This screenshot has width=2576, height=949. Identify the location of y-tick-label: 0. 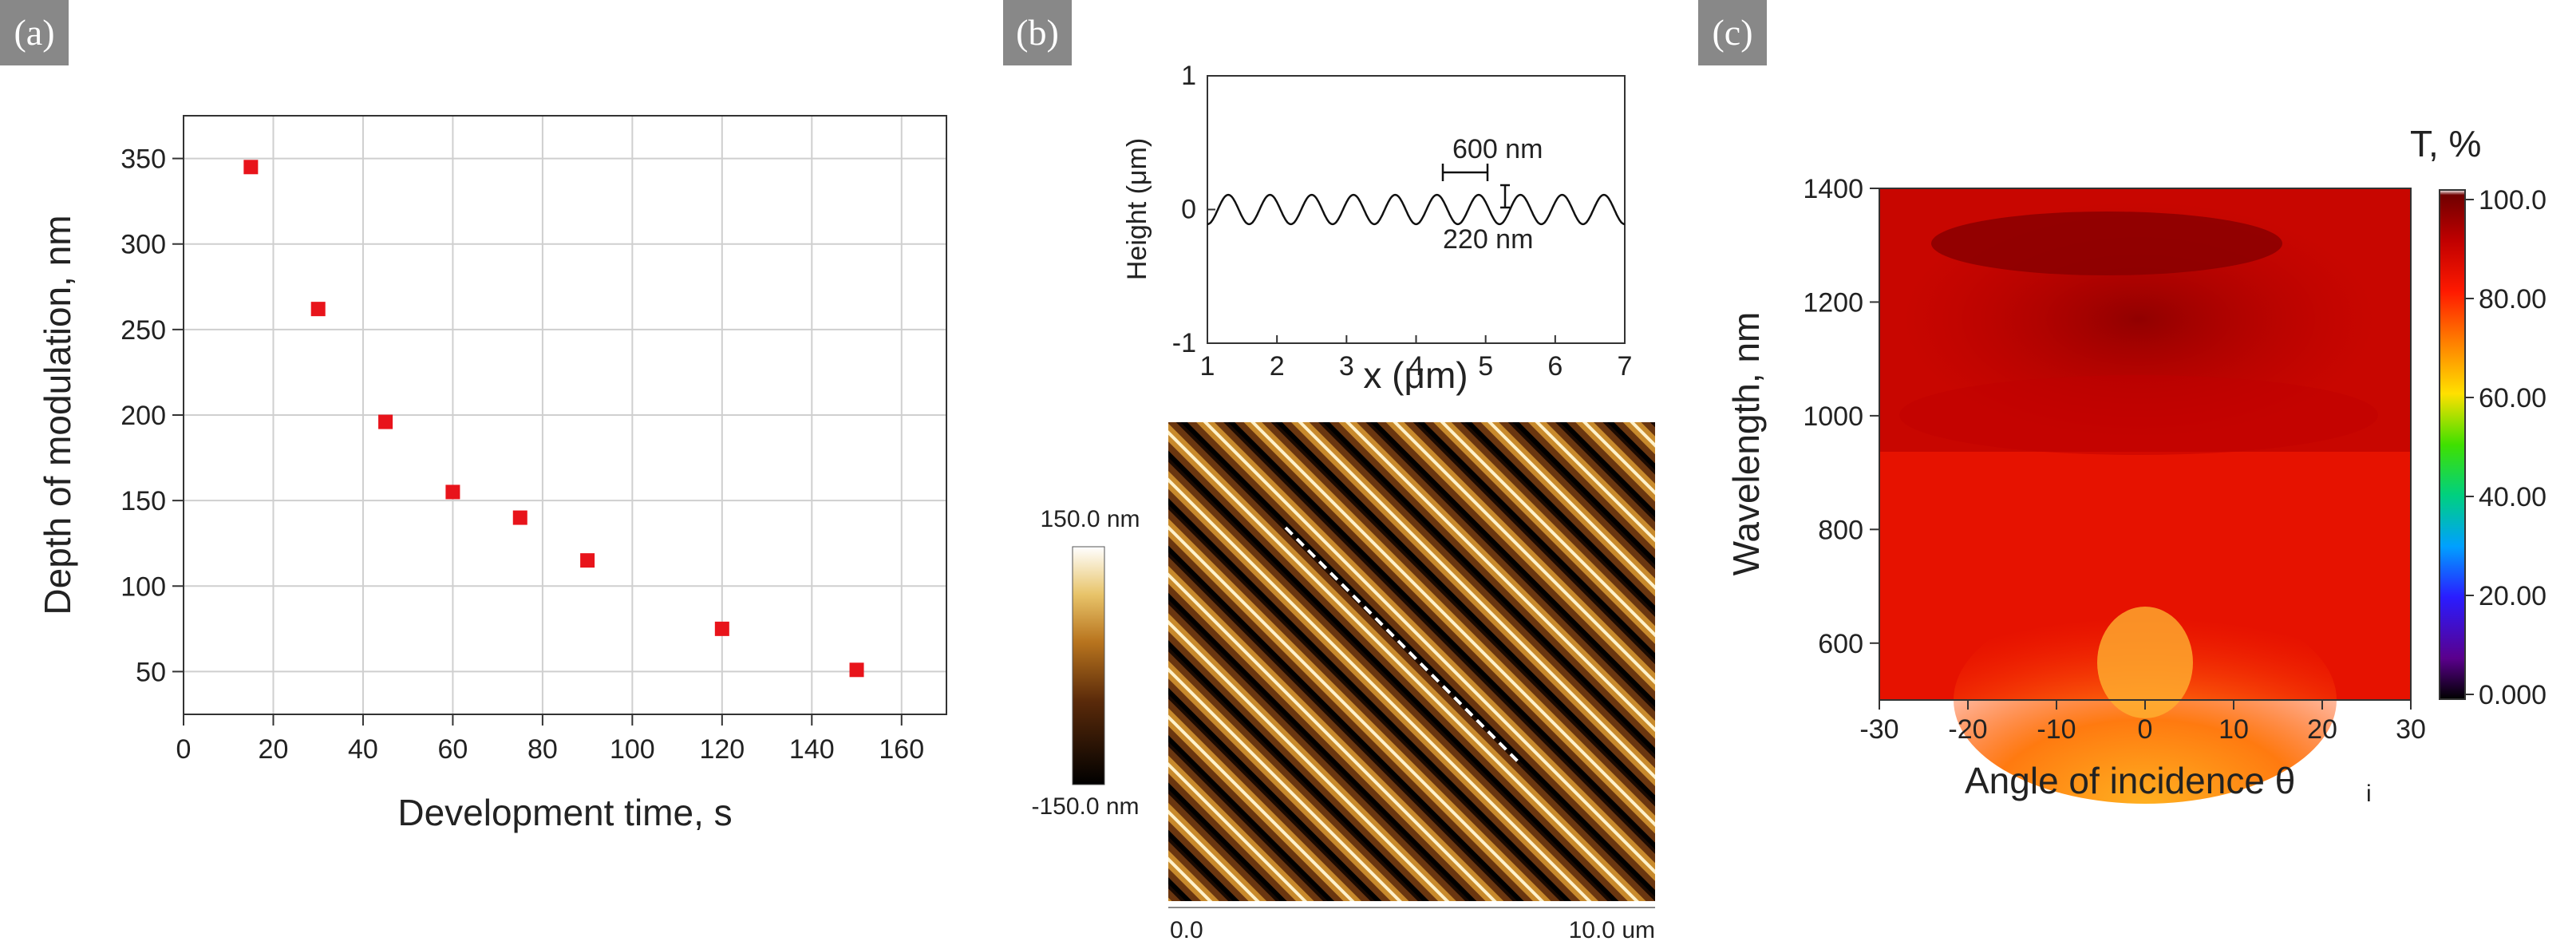
(1188, 210).